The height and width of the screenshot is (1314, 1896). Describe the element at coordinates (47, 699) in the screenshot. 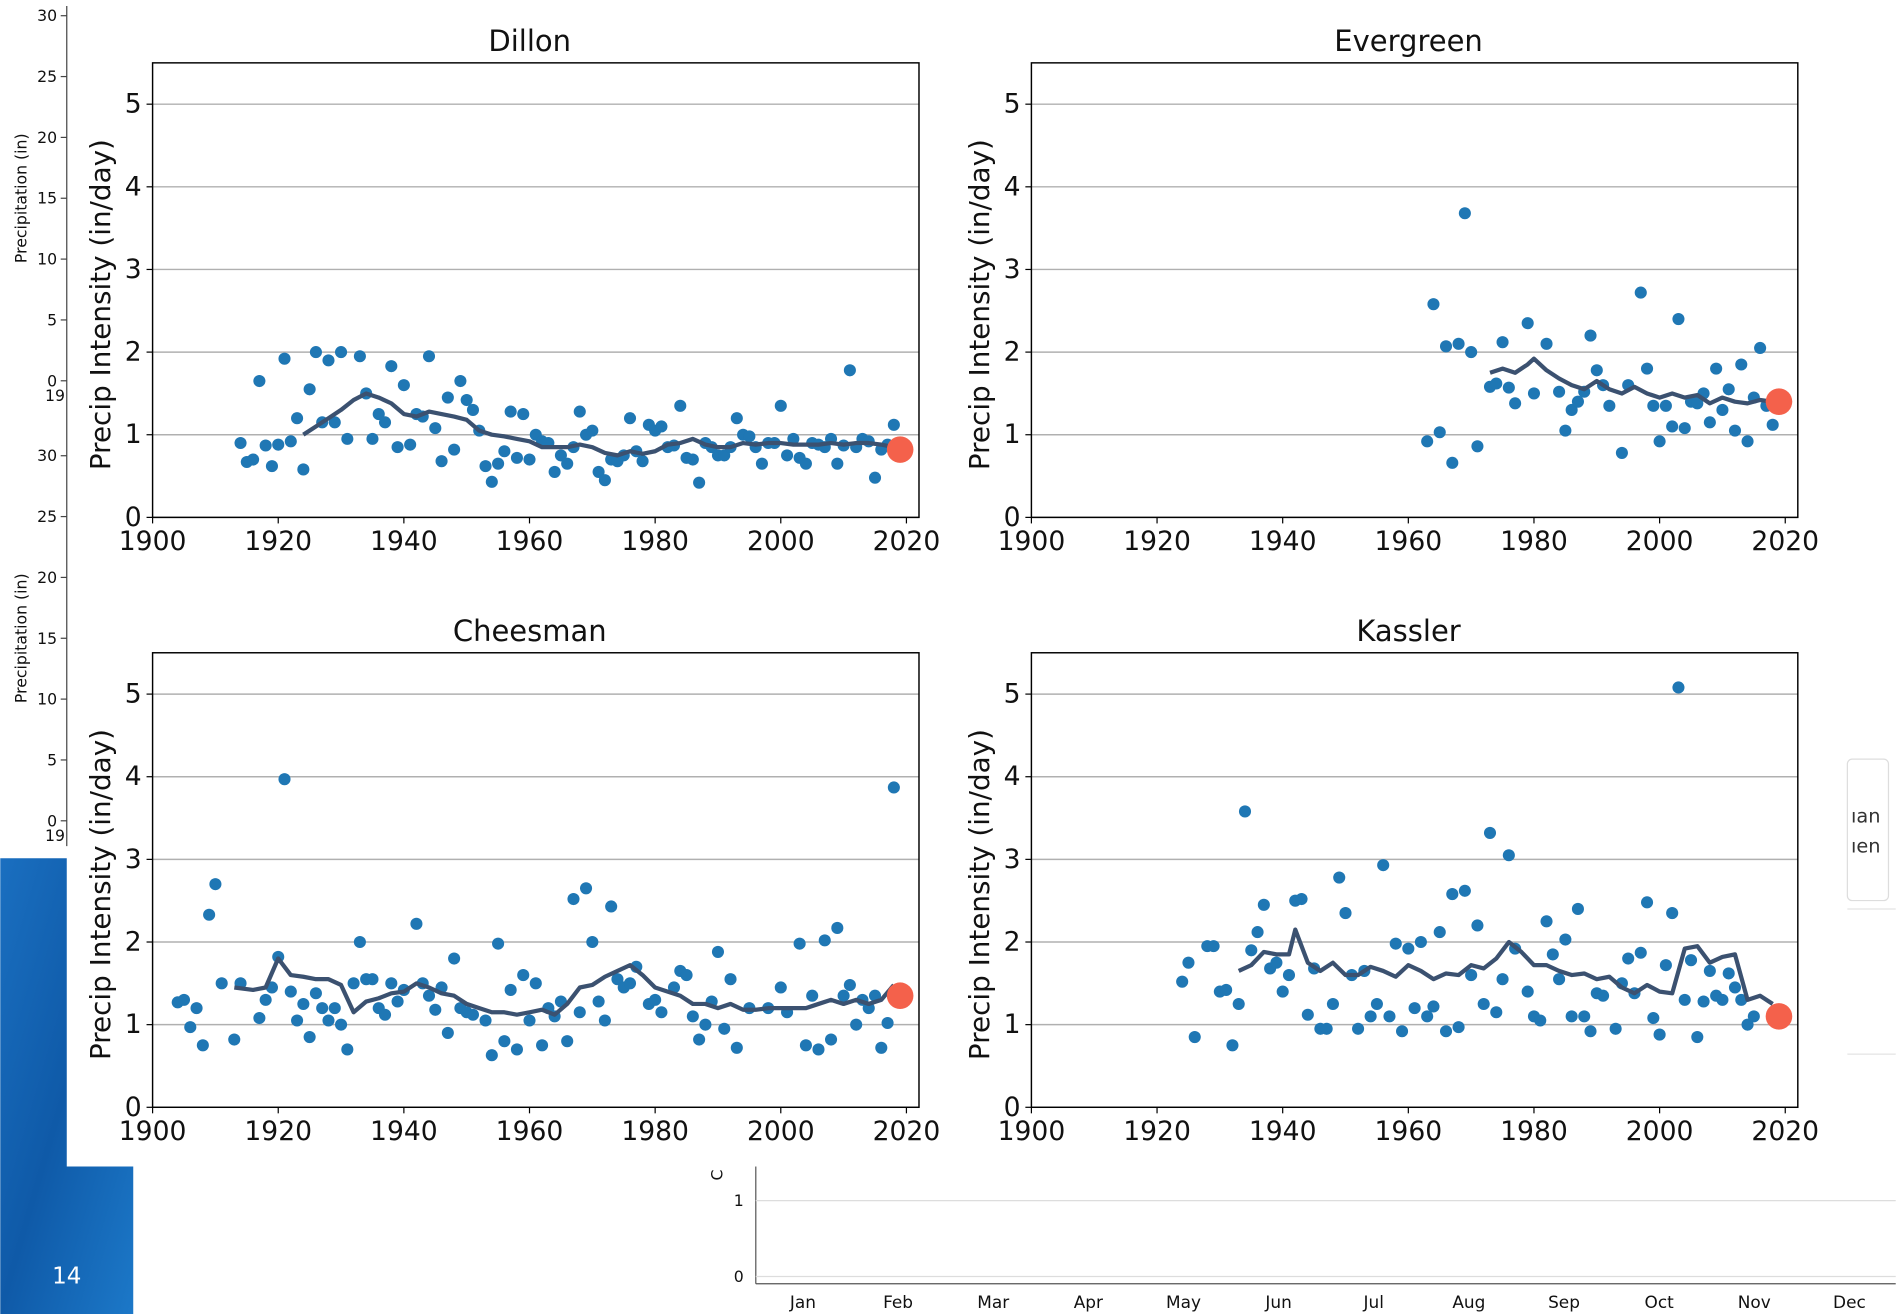

I see `fragment-tick-label: 10` at that location.